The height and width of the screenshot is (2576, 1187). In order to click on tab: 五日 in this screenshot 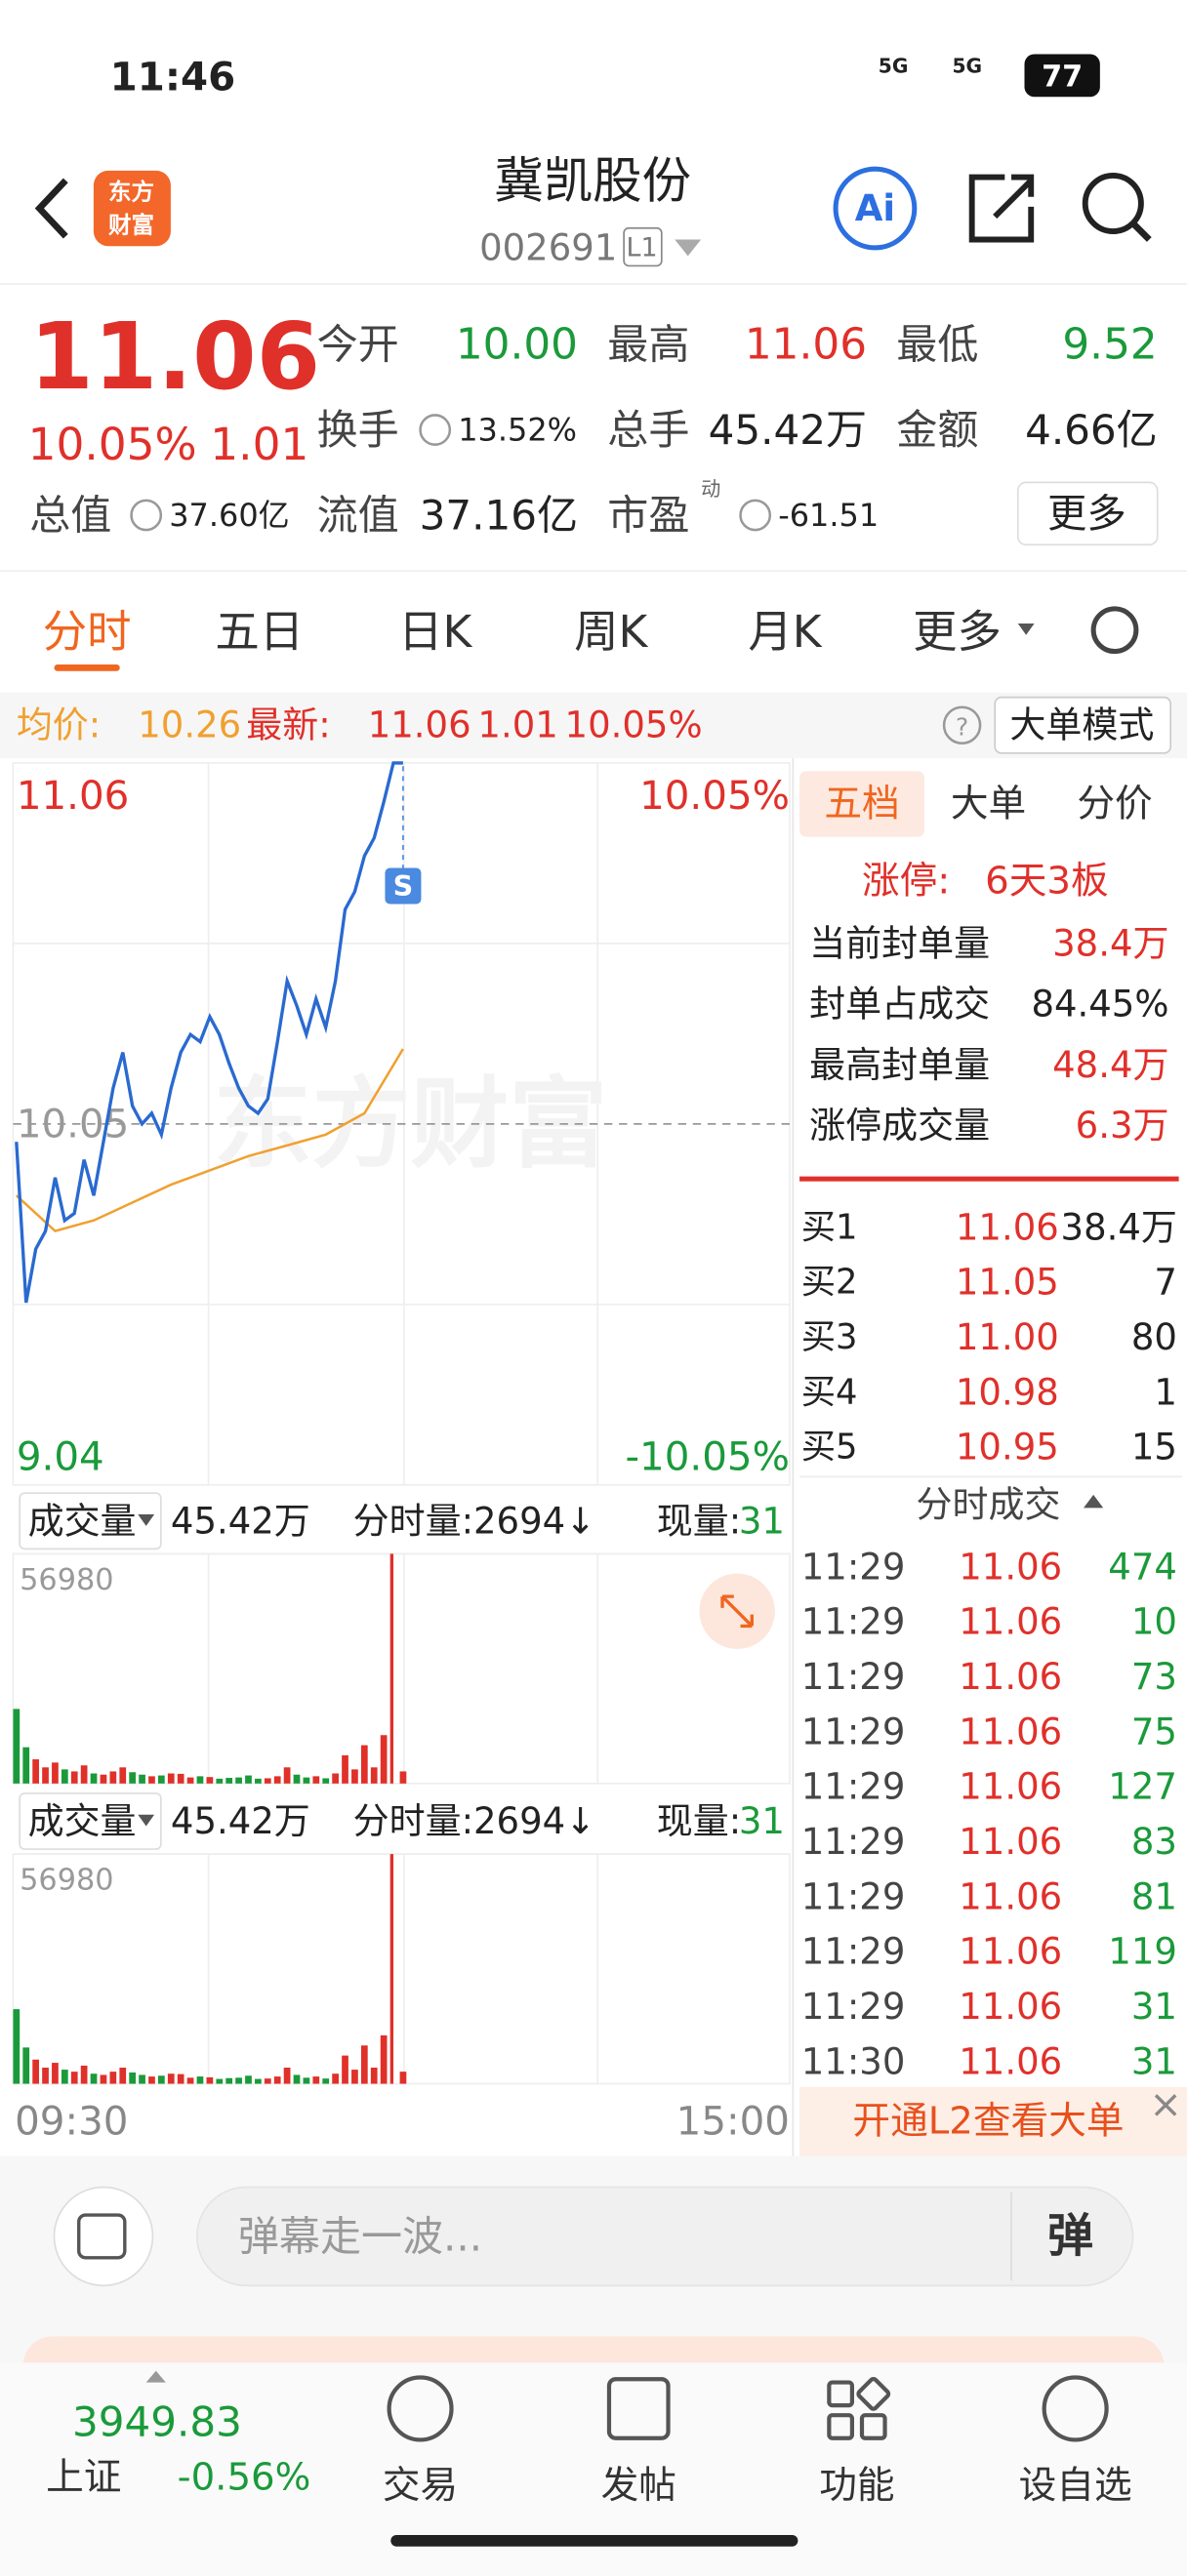, I will do `click(259, 632)`.